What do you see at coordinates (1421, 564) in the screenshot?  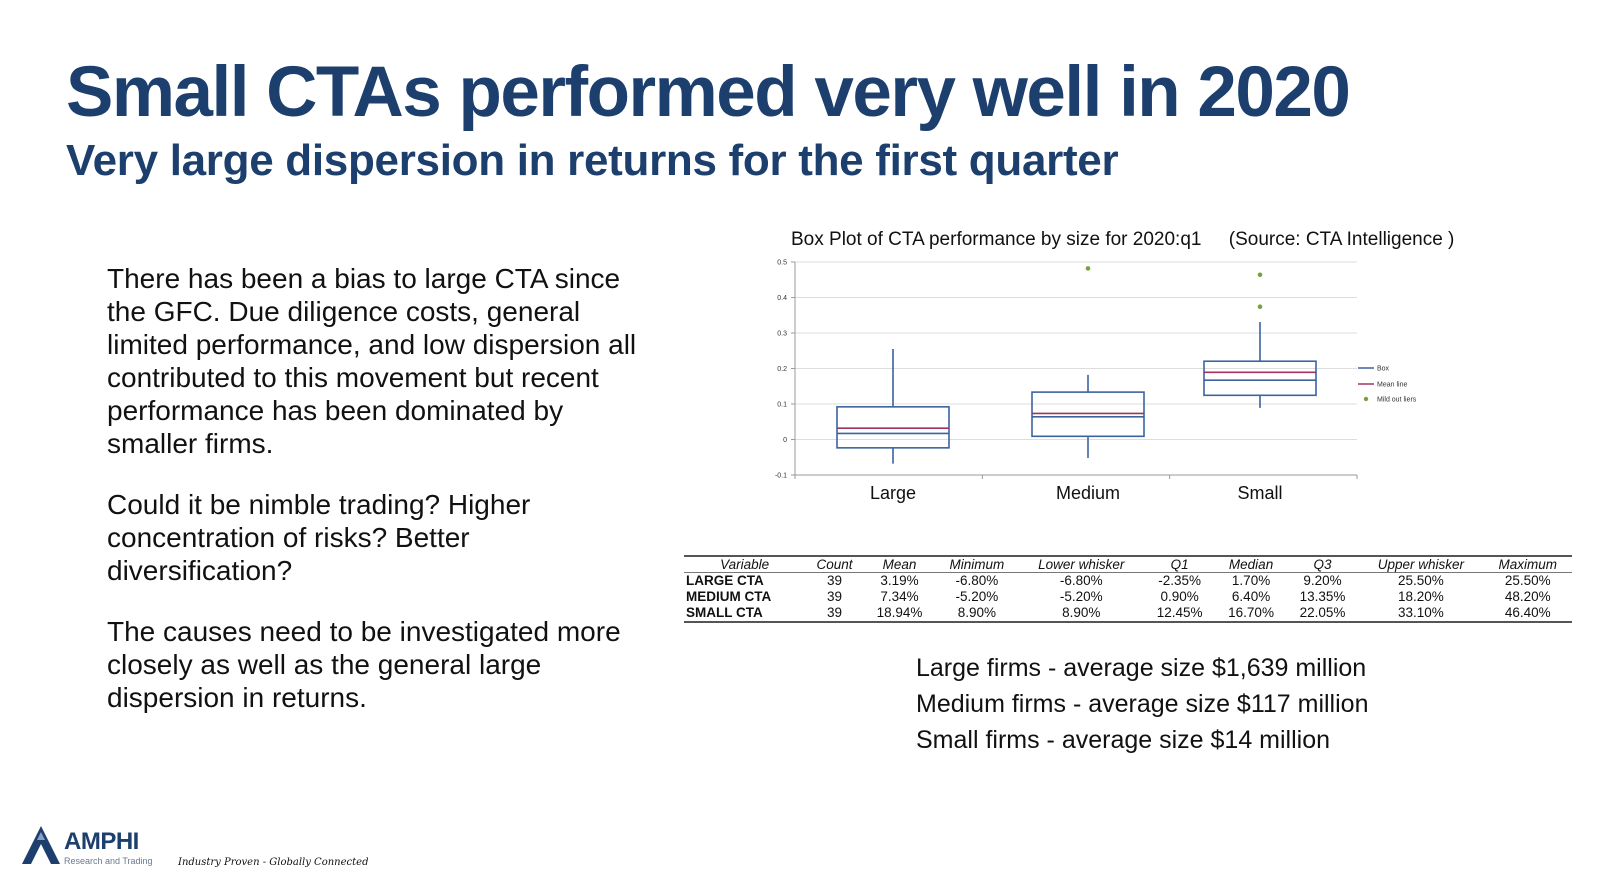 I see `col-header-upper-whisker: Upper whisker` at bounding box center [1421, 564].